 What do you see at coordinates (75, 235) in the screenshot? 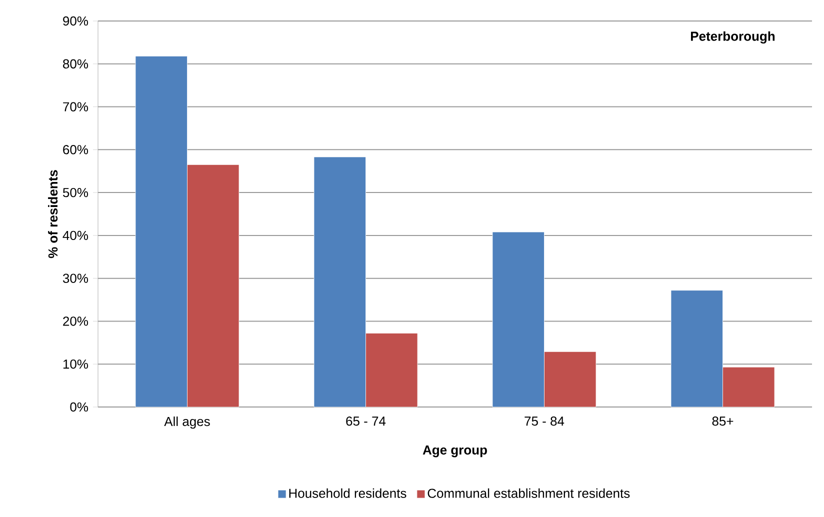
I see `y-tick-label: 40%` at bounding box center [75, 235].